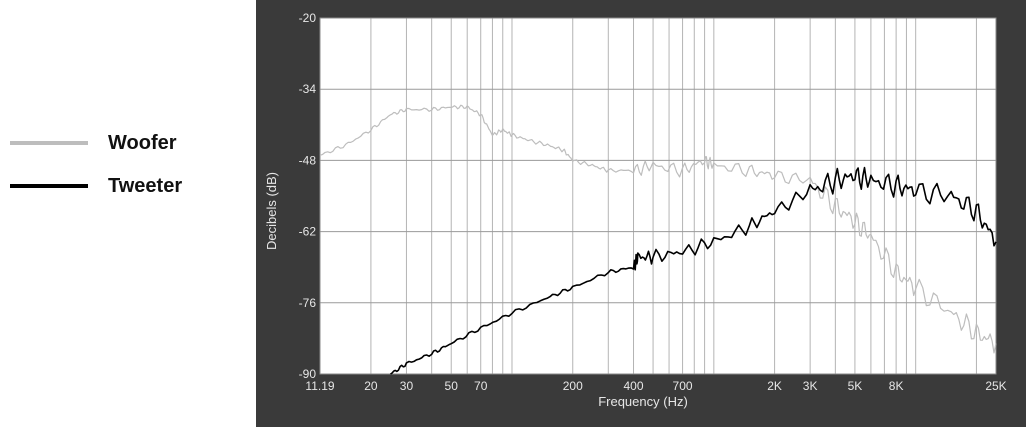 Image resolution: width=1034 pixels, height=427 pixels. Describe the element at coordinates (407, 386) in the screenshot. I see `x-tick-label: 30` at that location.